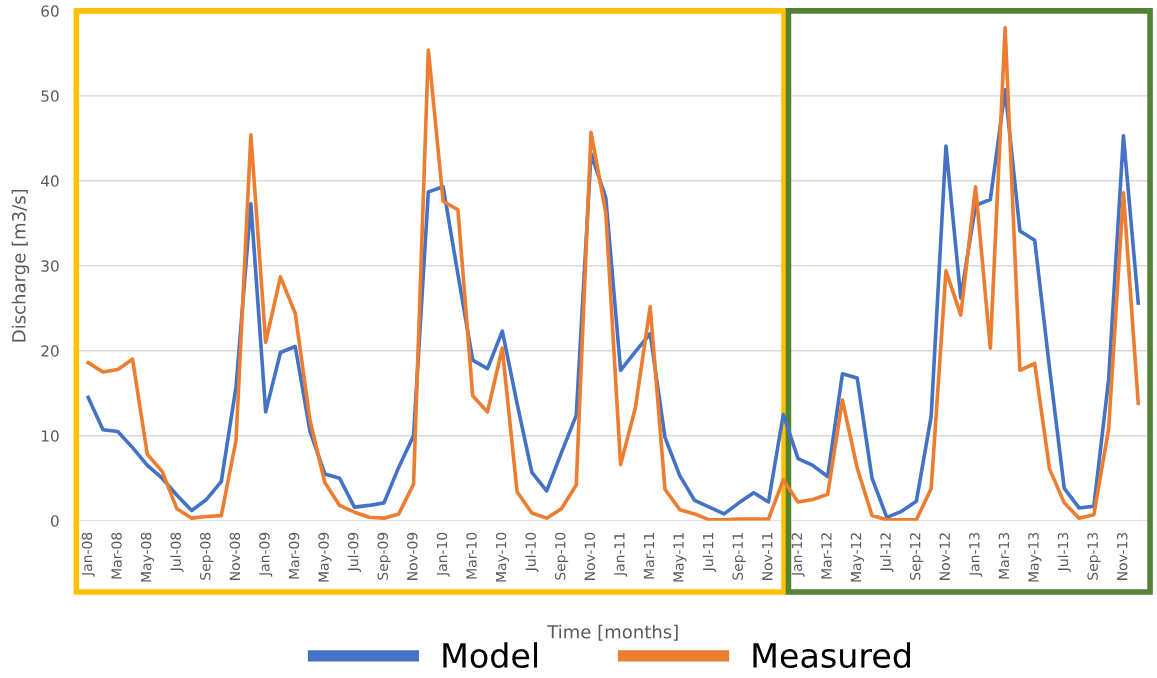  I want to click on legend-label: Measured, so click(831, 655).